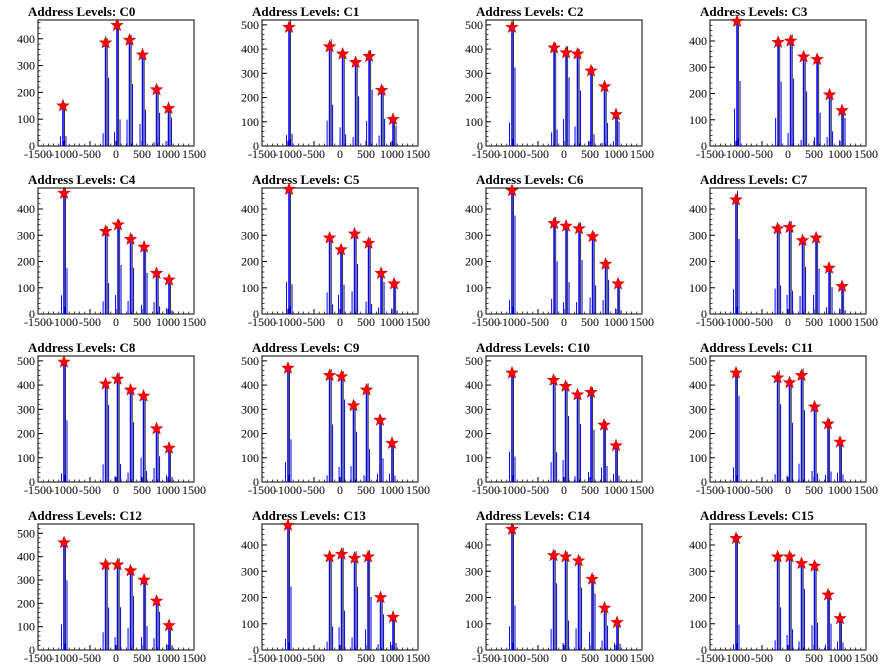  Describe the element at coordinates (757, 515) in the screenshot. I see `chart-title: Address Levels: C15` at that location.